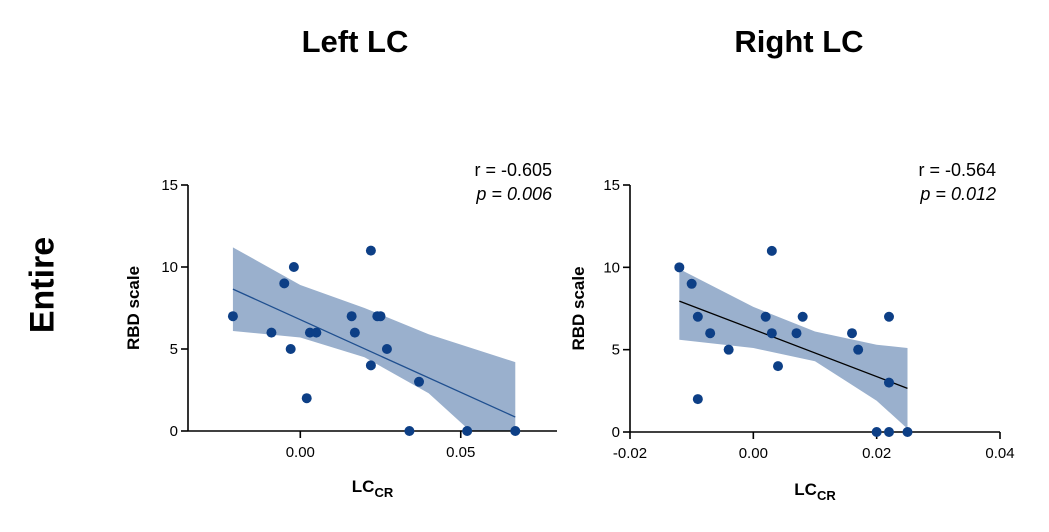 This screenshot has width=1049, height=532. What do you see at coordinates (174, 349) in the screenshot?
I see `left-y-tick-label: 5` at bounding box center [174, 349].